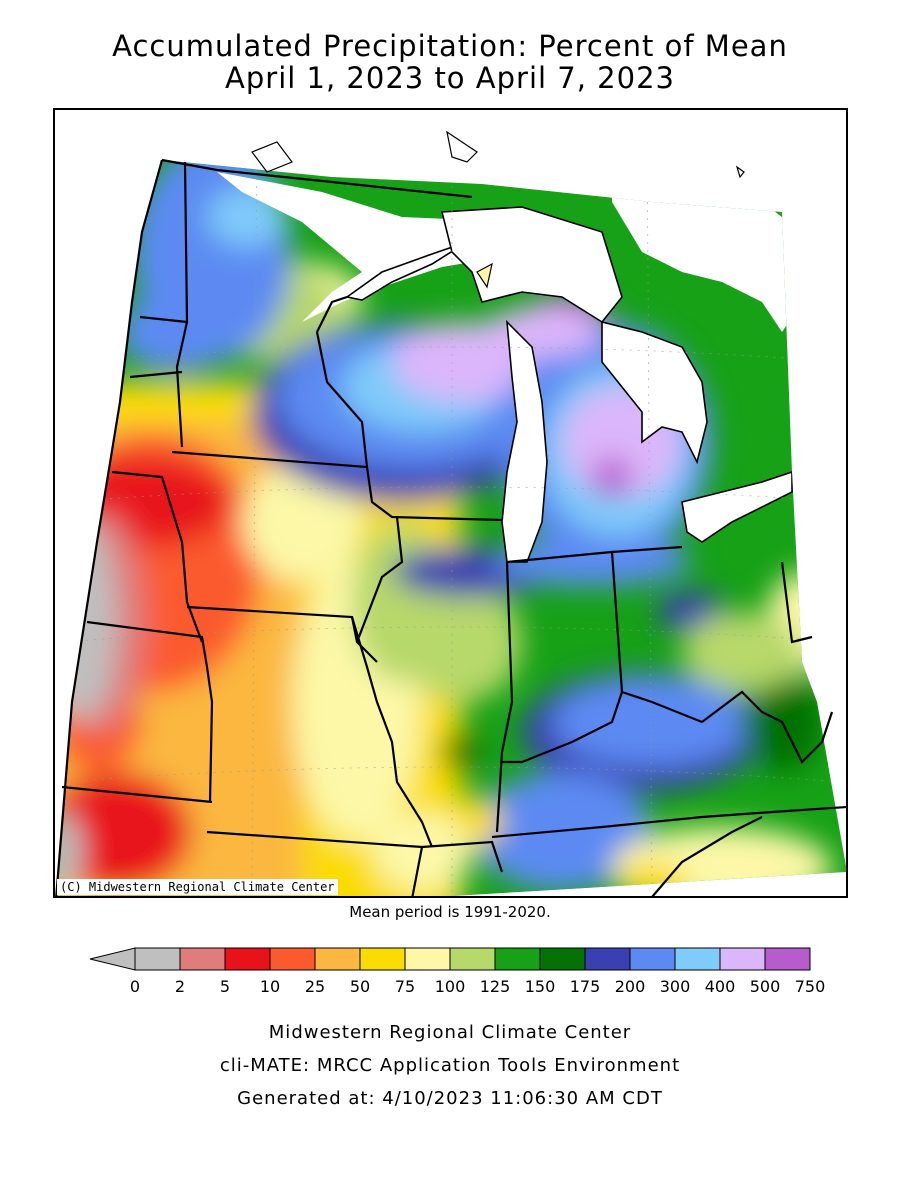  I want to click on legend-label: 125, so click(495, 986).